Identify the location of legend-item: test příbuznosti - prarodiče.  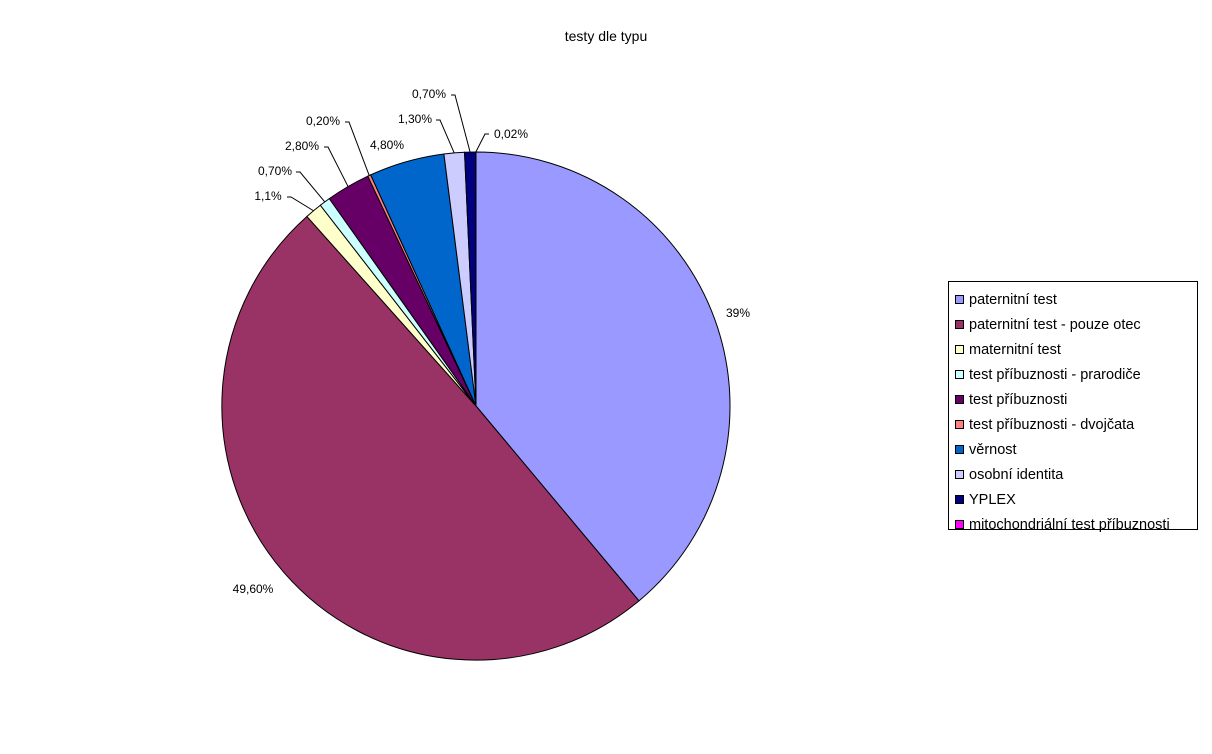
(1076, 374).